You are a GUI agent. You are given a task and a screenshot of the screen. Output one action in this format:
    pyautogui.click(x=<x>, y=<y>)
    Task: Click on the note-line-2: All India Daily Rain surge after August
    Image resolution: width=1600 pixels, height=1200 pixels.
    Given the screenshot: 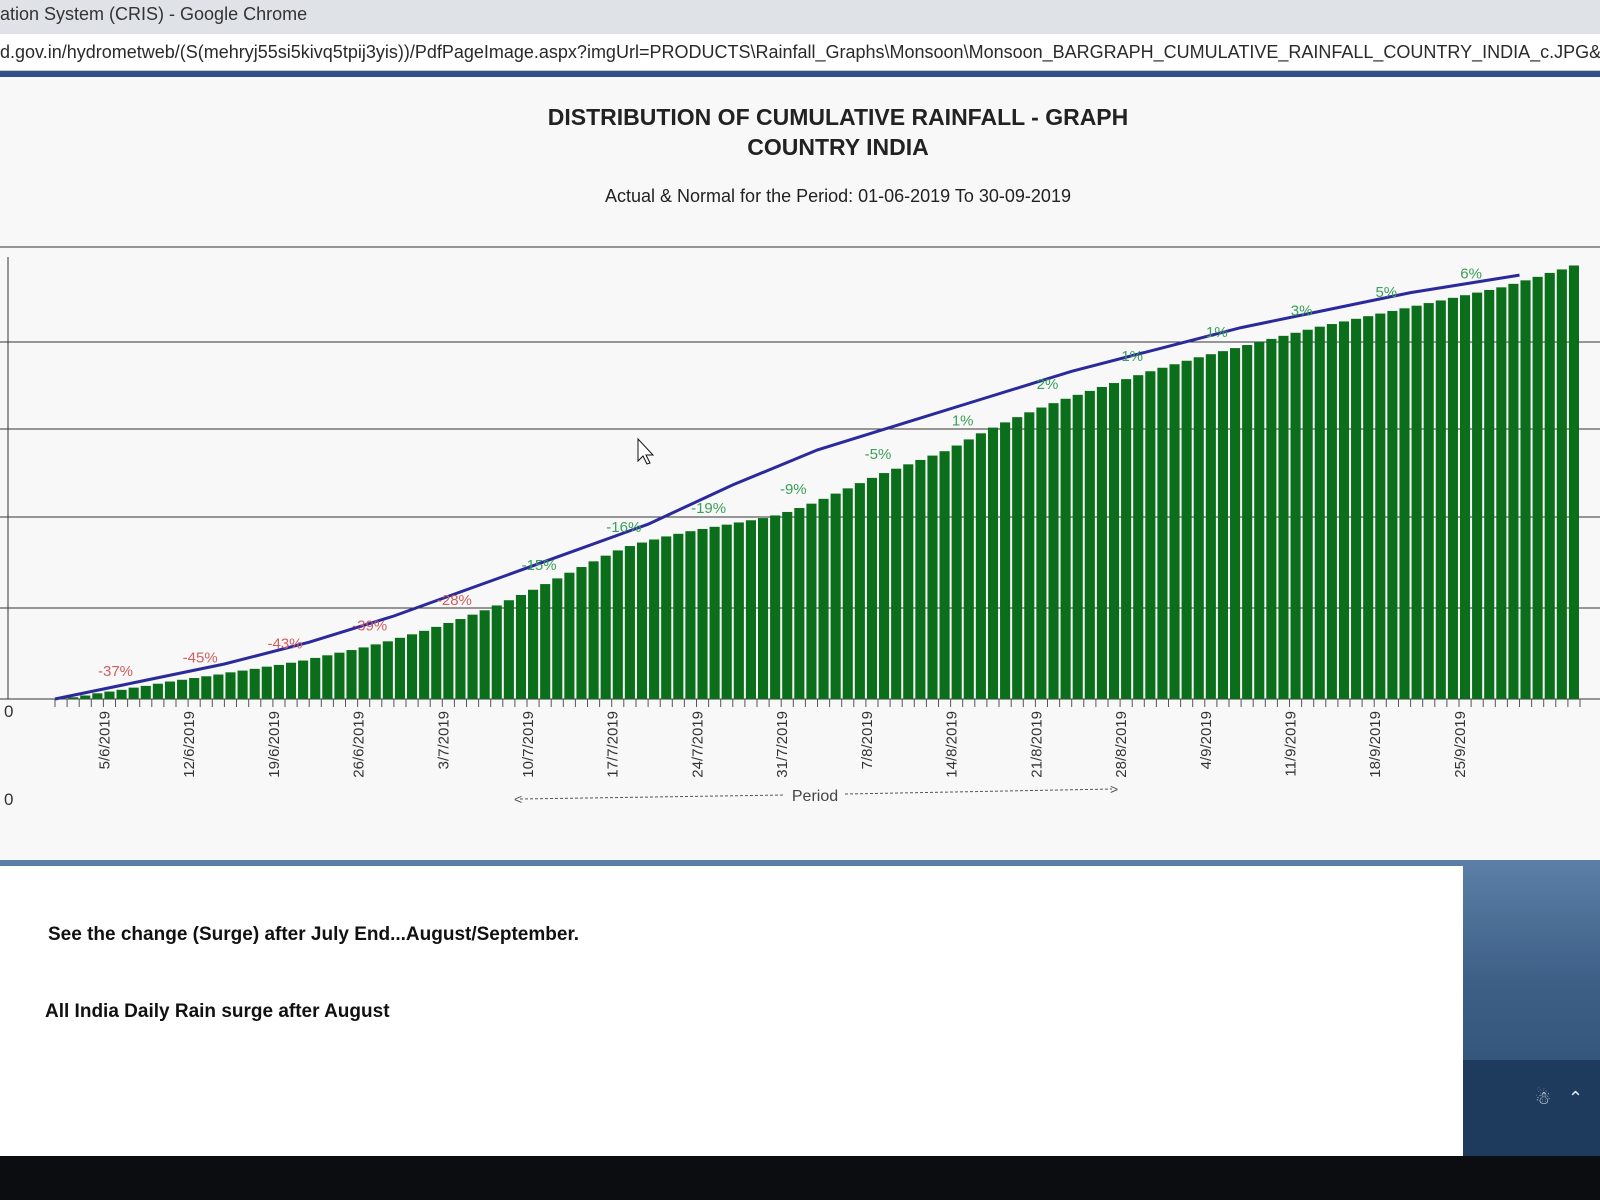 What is the action you would take?
    pyautogui.click(x=217, y=1011)
    